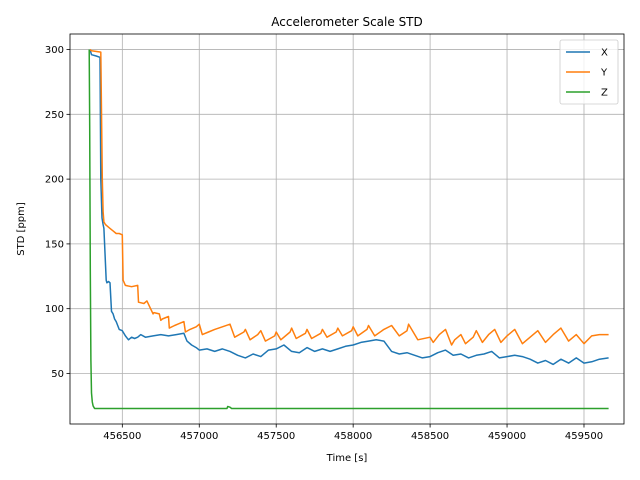 Image resolution: width=640 pixels, height=480 pixels. Describe the element at coordinates (353, 436) in the screenshot. I see `x-tick-label: 458000` at that location.